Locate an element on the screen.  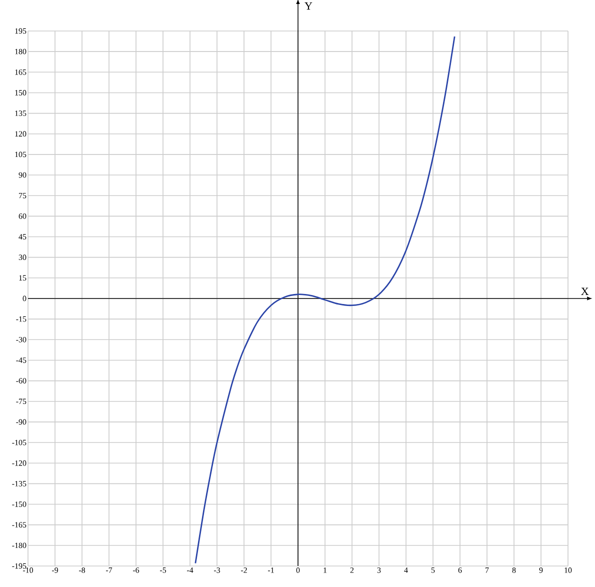
y-axis-title: Y is located at coordinates (308, 6).